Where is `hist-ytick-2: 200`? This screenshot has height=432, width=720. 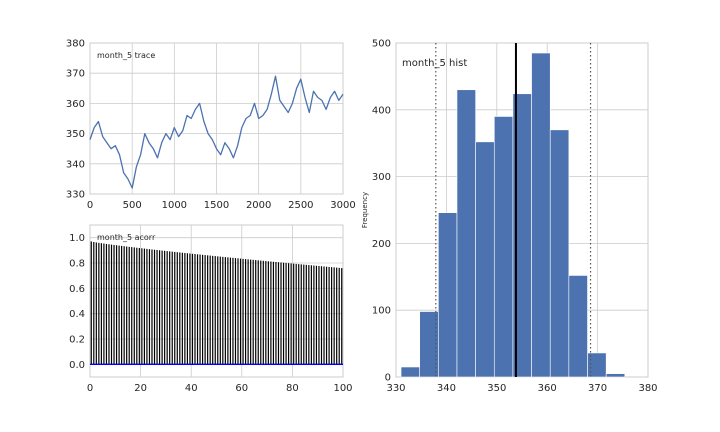 hist-ytick-2: 200 is located at coordinates (381, 244).